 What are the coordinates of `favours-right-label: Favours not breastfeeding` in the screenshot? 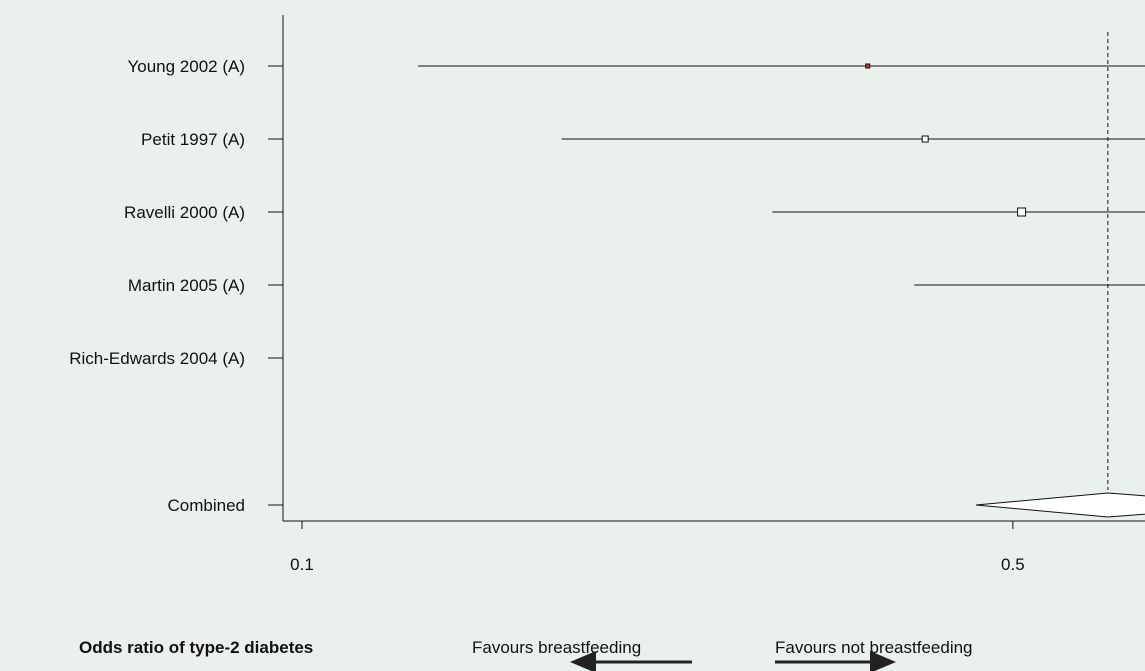 It's located at (874, 647).